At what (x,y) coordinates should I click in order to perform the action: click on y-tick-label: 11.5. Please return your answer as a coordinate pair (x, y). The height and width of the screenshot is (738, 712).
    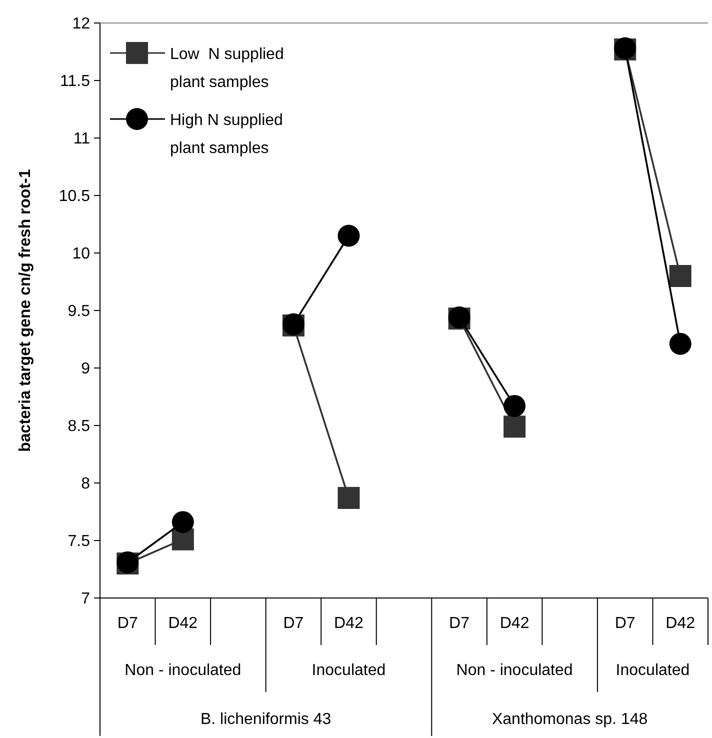
    Looking at the image, I should click on (75, 81).